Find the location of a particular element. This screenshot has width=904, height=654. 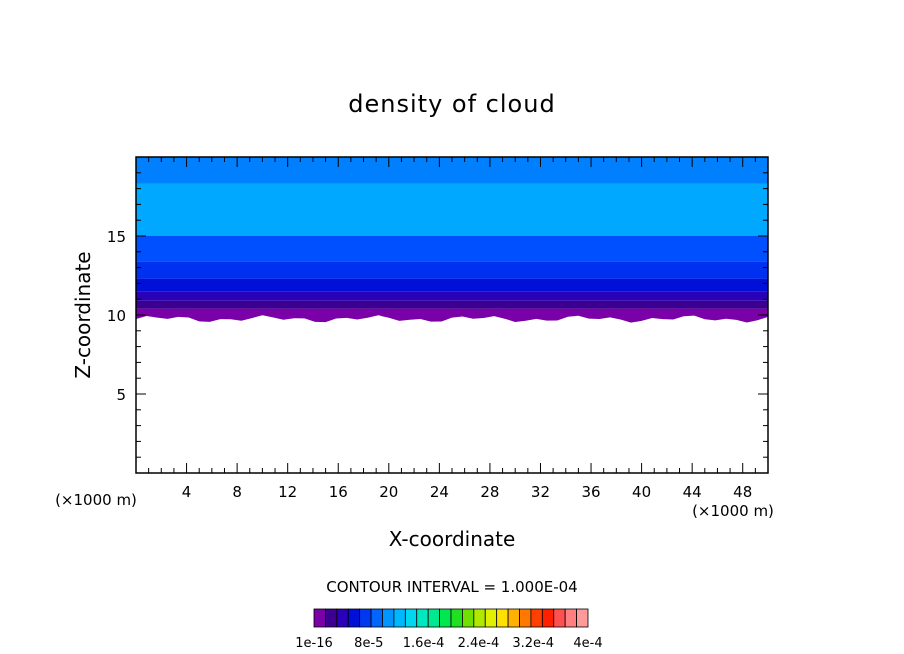

colorbar-labels: 1e-16 8e-5 1.6e-4 2.4e-4 3.2e-4 4e-4 is located at coordinates (448, 643).